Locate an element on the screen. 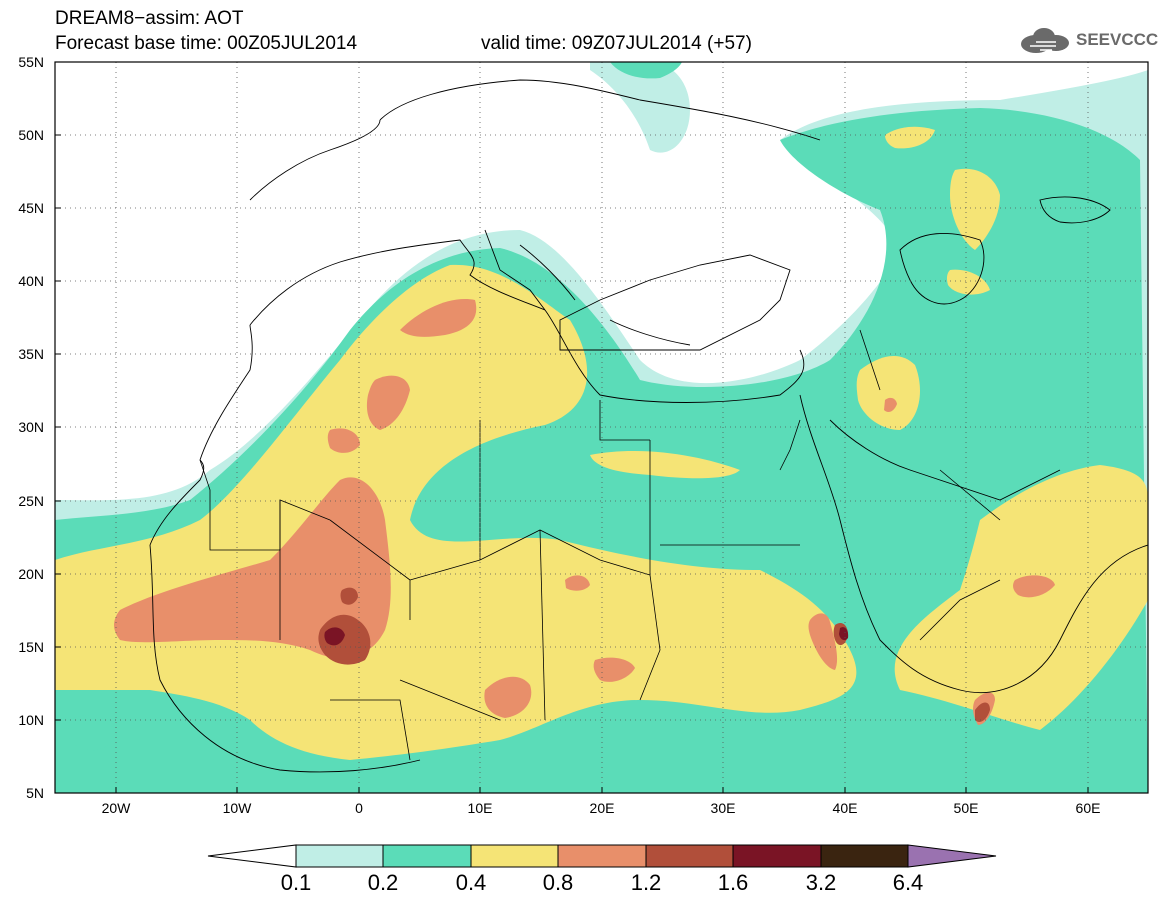  field-1.2 is located at coordinates (654, 654).